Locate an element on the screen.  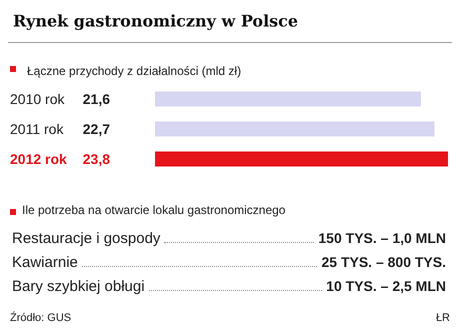
y-tick-label: 2010 rok is located at coordinates (38, 99).